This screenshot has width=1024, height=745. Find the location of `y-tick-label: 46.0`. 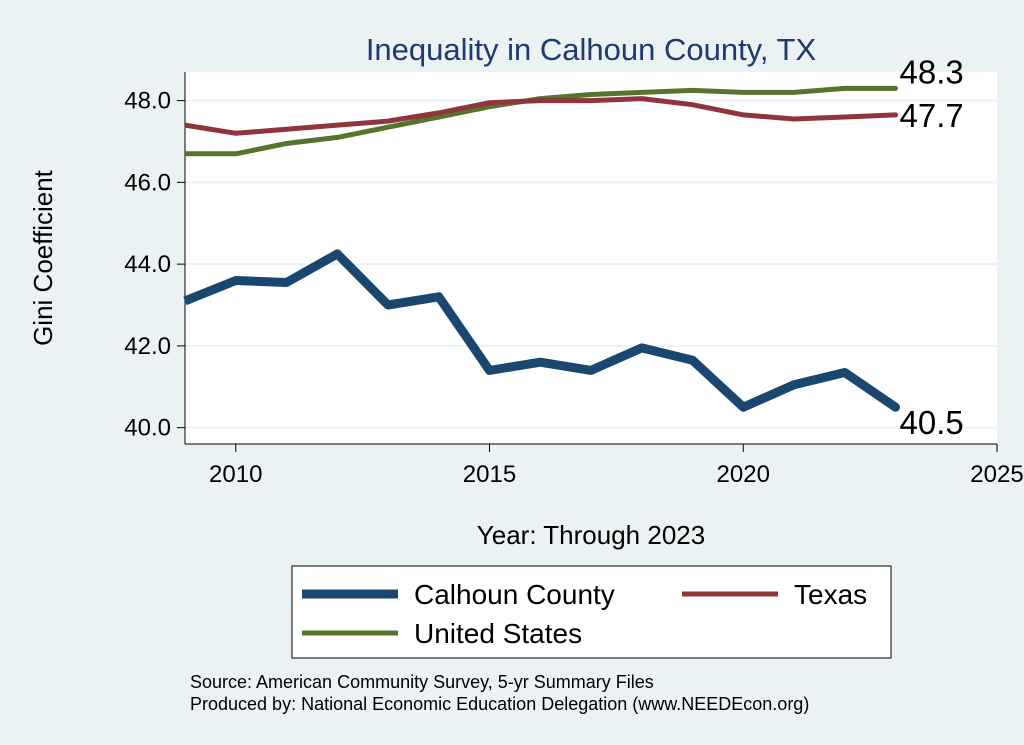

y-tick-label: 46.0 is located at coordinates (147, 182).